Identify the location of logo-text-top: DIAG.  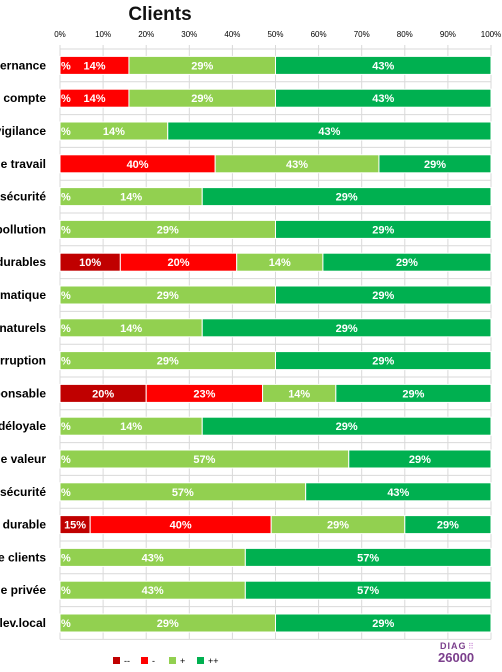
(453, 646).